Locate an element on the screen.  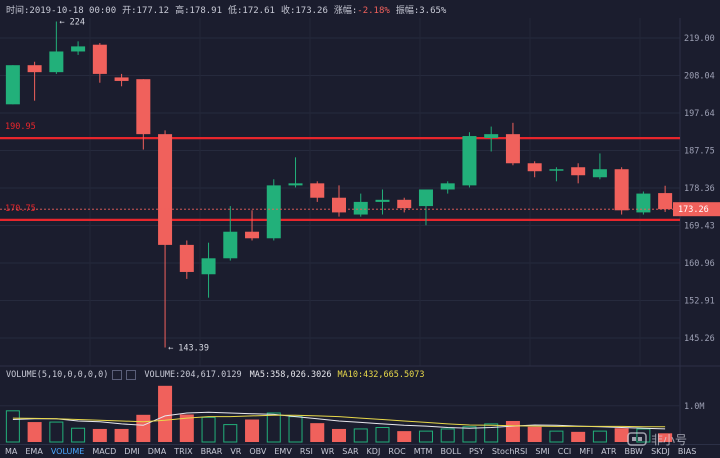
volume-value: VOLUME:204,617.0129 is located at coordinates (193, 375).